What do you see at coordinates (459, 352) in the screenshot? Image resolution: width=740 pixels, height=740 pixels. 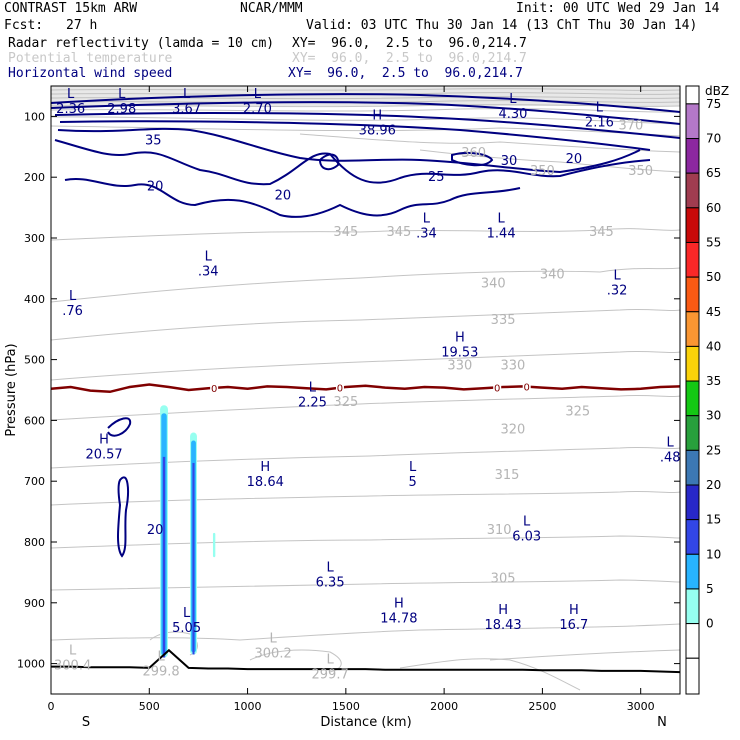 I see `extremum-value-label: 19.53` at bounding box center [459, 352].